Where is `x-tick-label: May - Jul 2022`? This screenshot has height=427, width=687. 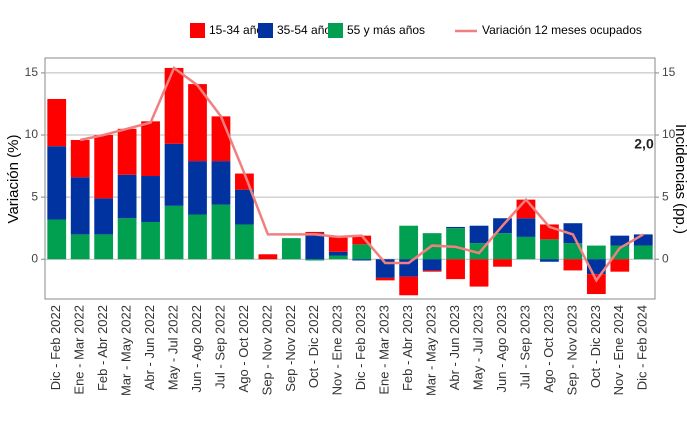
x-tick-label: May - Jul 2022 is located at coordinates (172, 347).